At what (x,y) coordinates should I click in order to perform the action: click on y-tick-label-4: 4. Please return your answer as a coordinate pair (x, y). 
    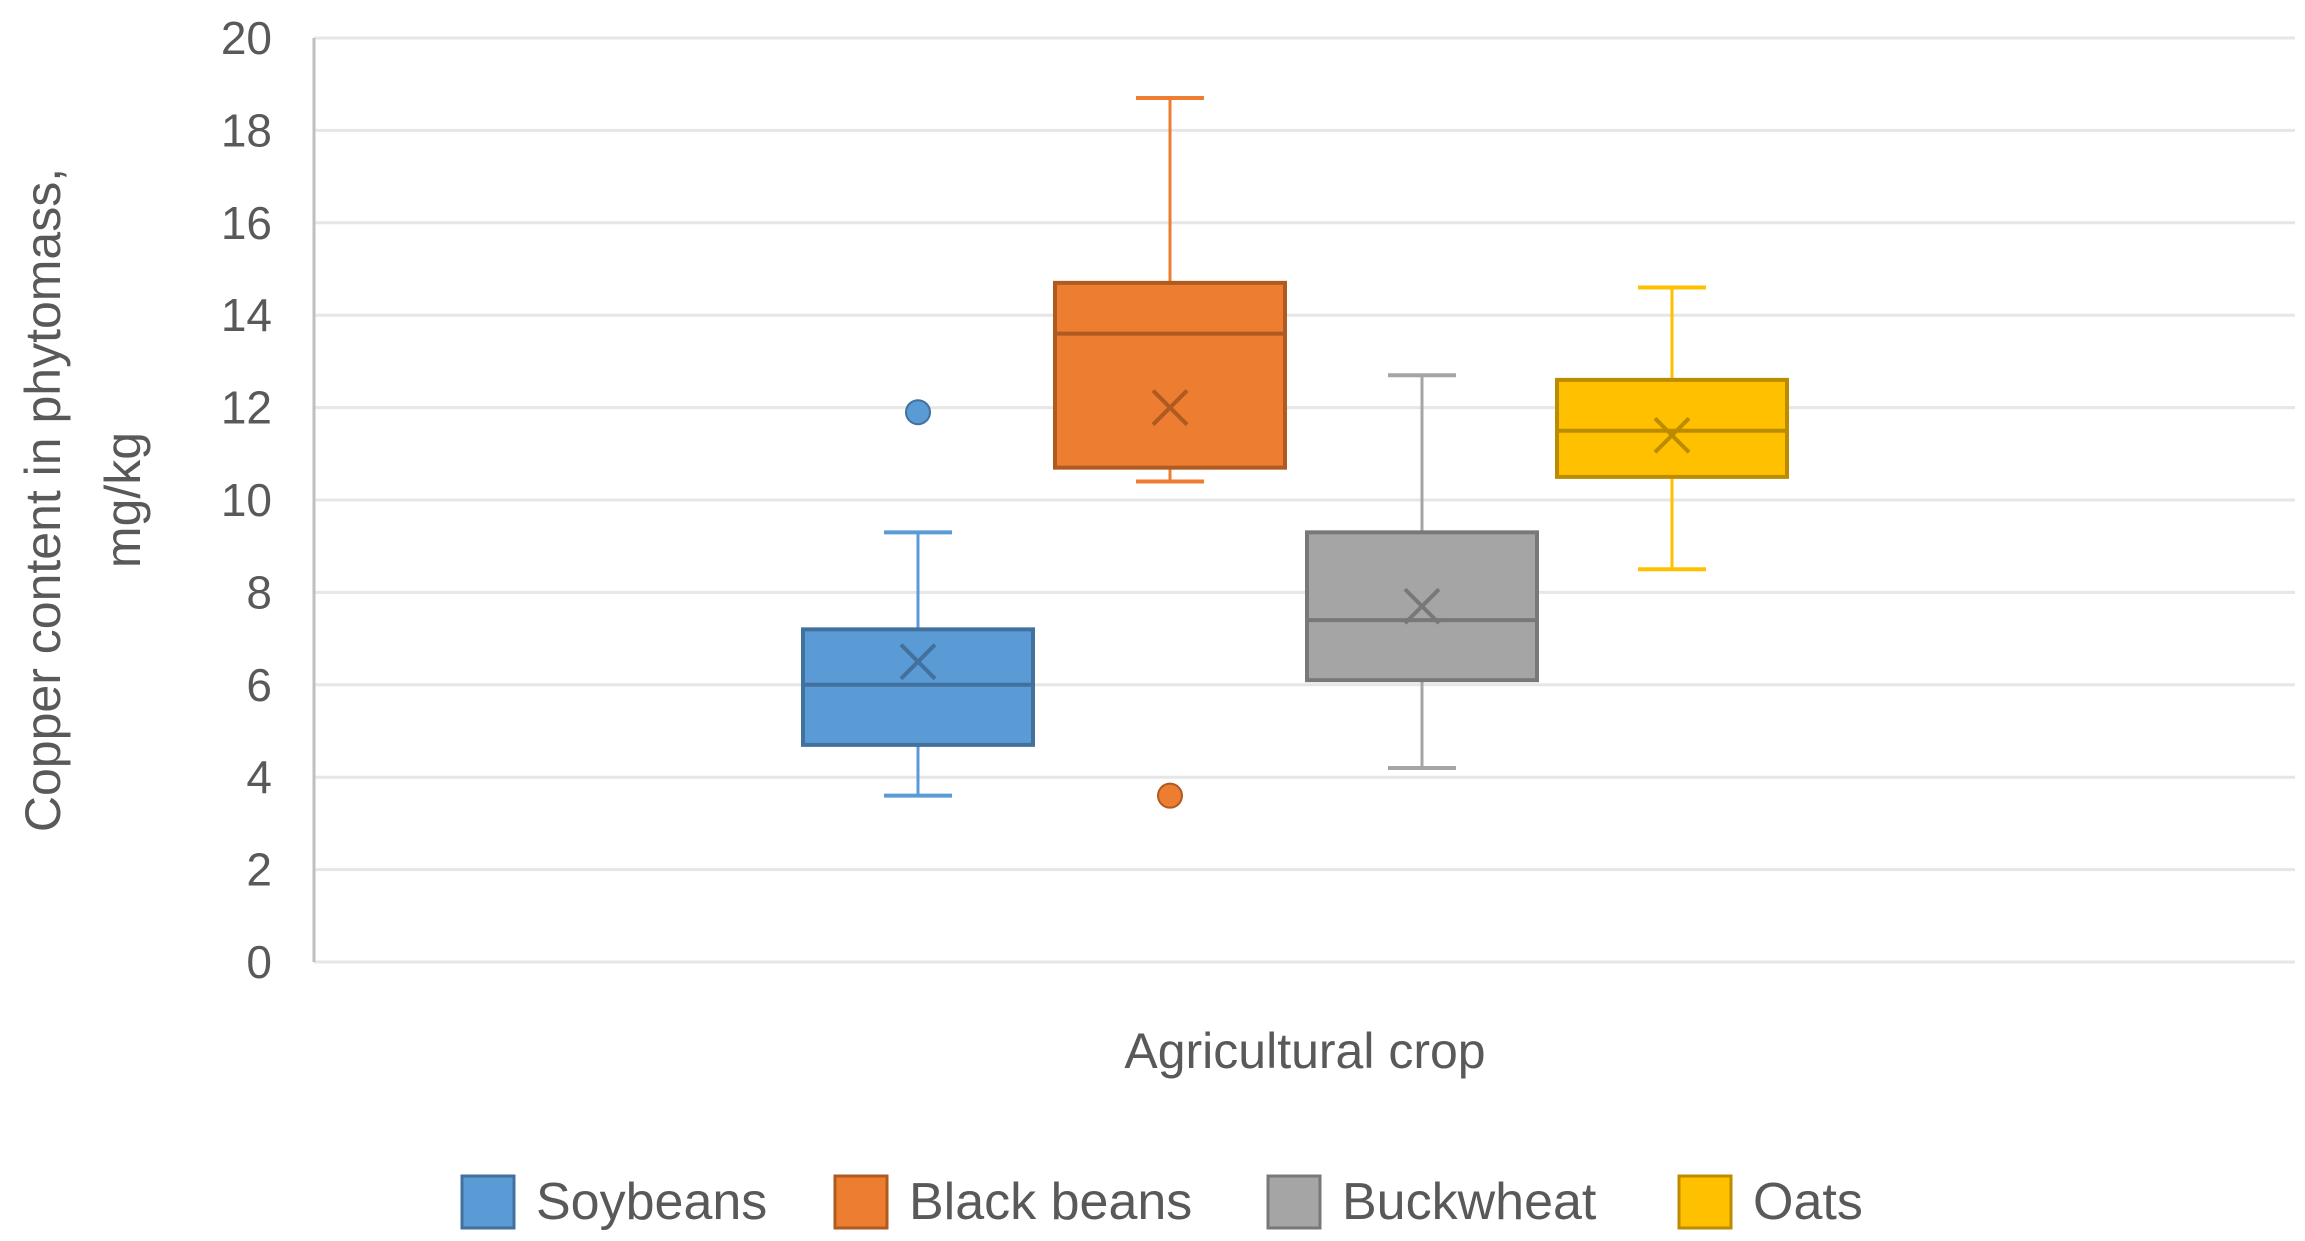
    Looking at the image, I should click on (259, 777).